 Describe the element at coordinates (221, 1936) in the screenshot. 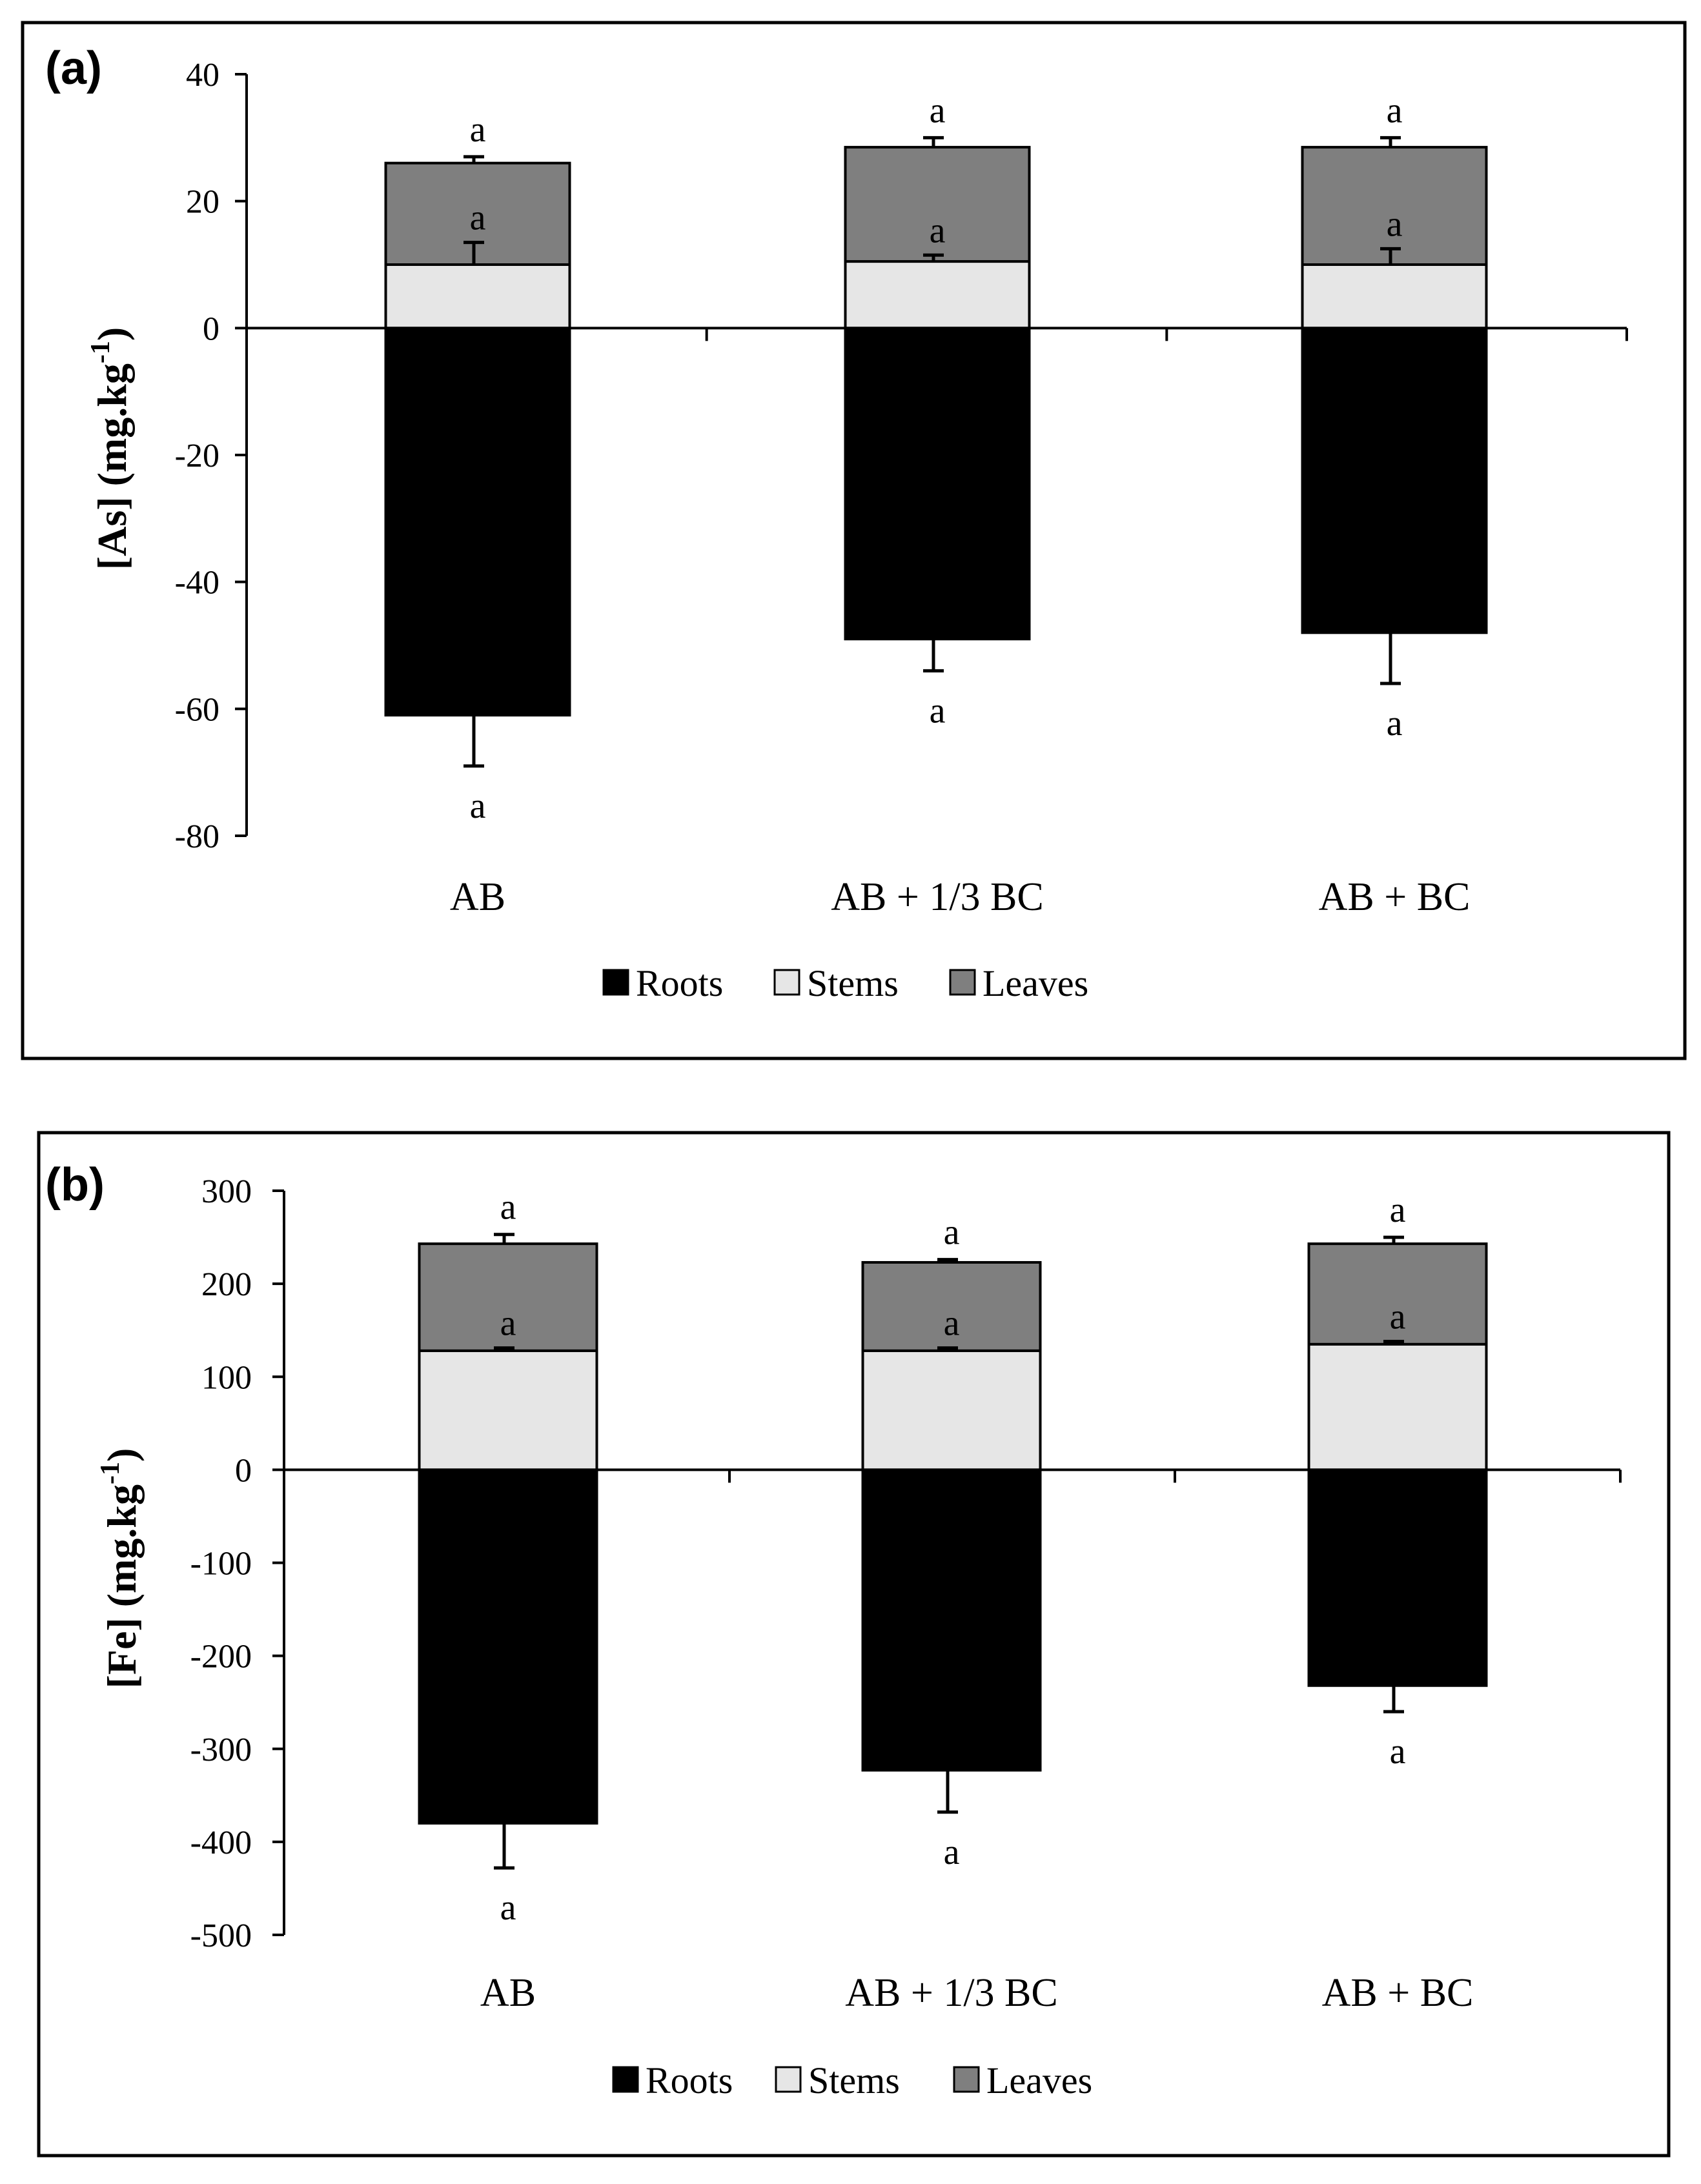

I see `y-tick-label: -500` at that location.